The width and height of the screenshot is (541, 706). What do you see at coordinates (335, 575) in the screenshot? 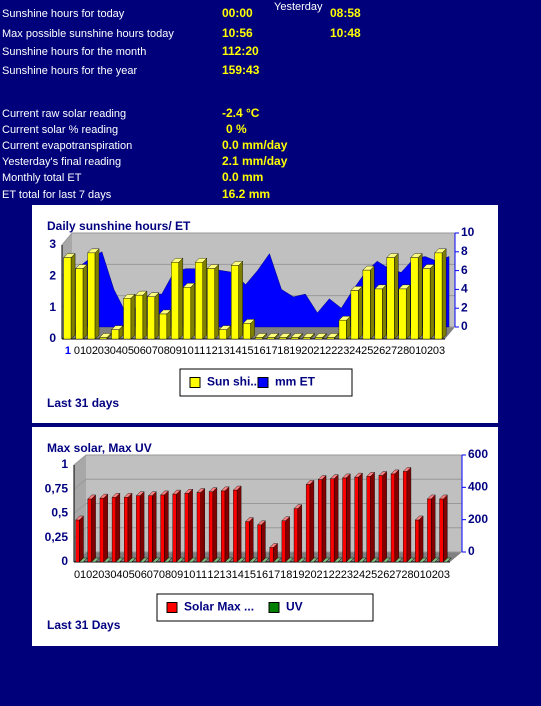
I see `x-tick-label: 22` at bounding box center [335, 575].